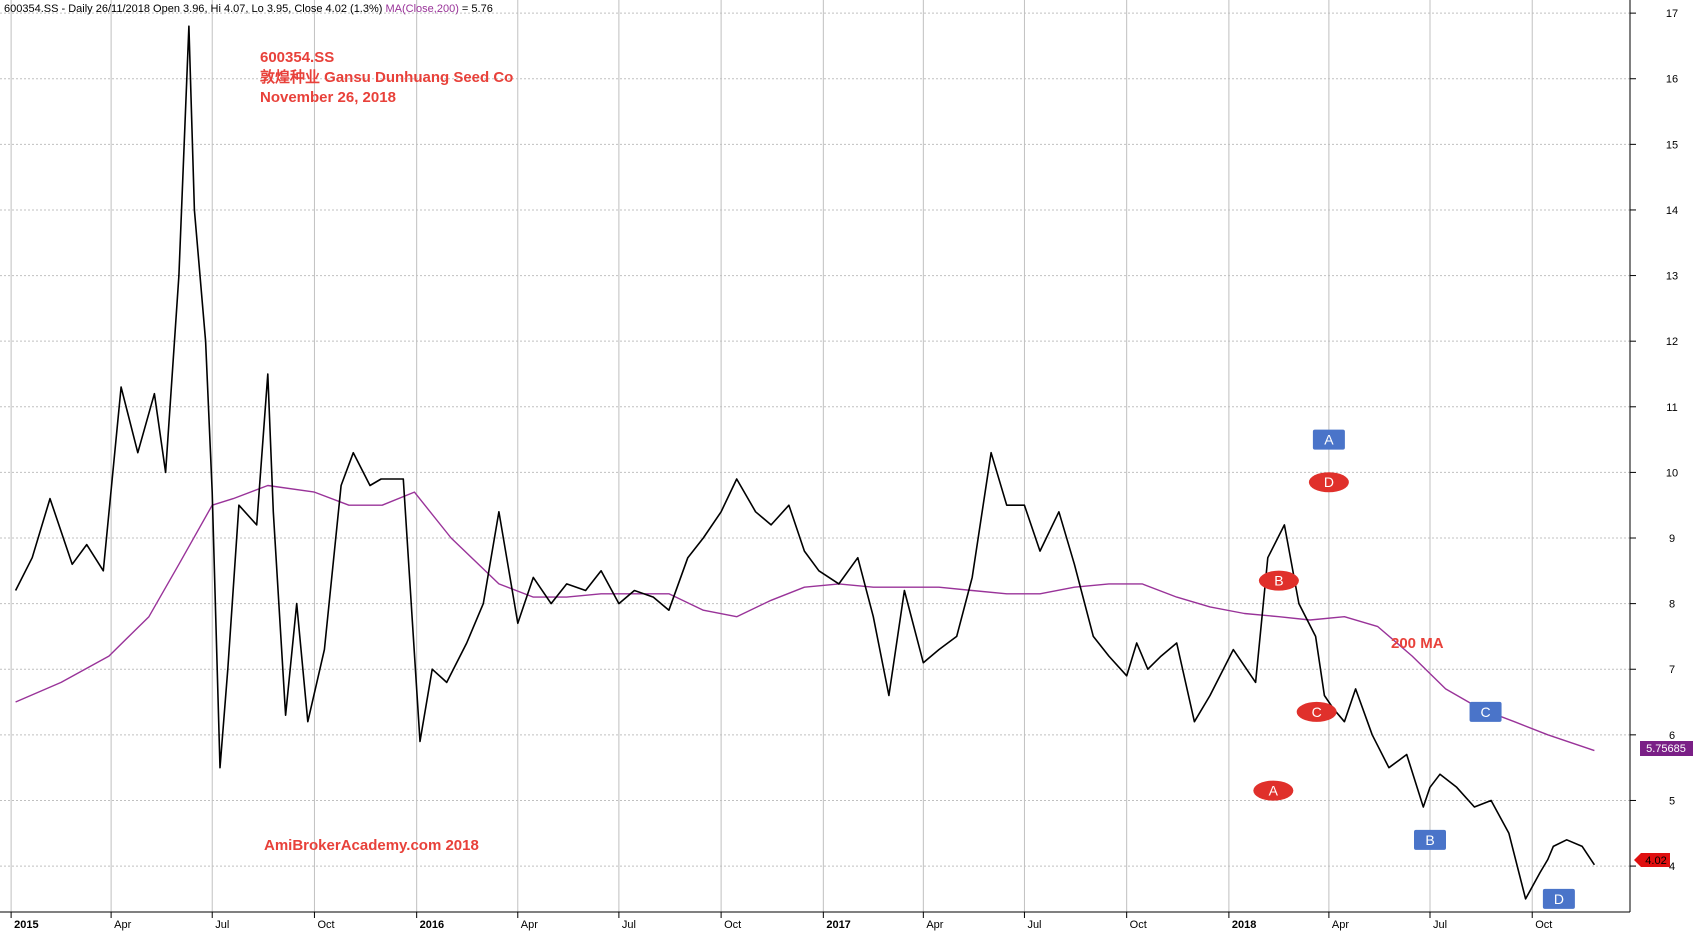 The height and width of the screenshot is (934, 1693). I want to click on y-tick-label: 6, so click(1672, 736).